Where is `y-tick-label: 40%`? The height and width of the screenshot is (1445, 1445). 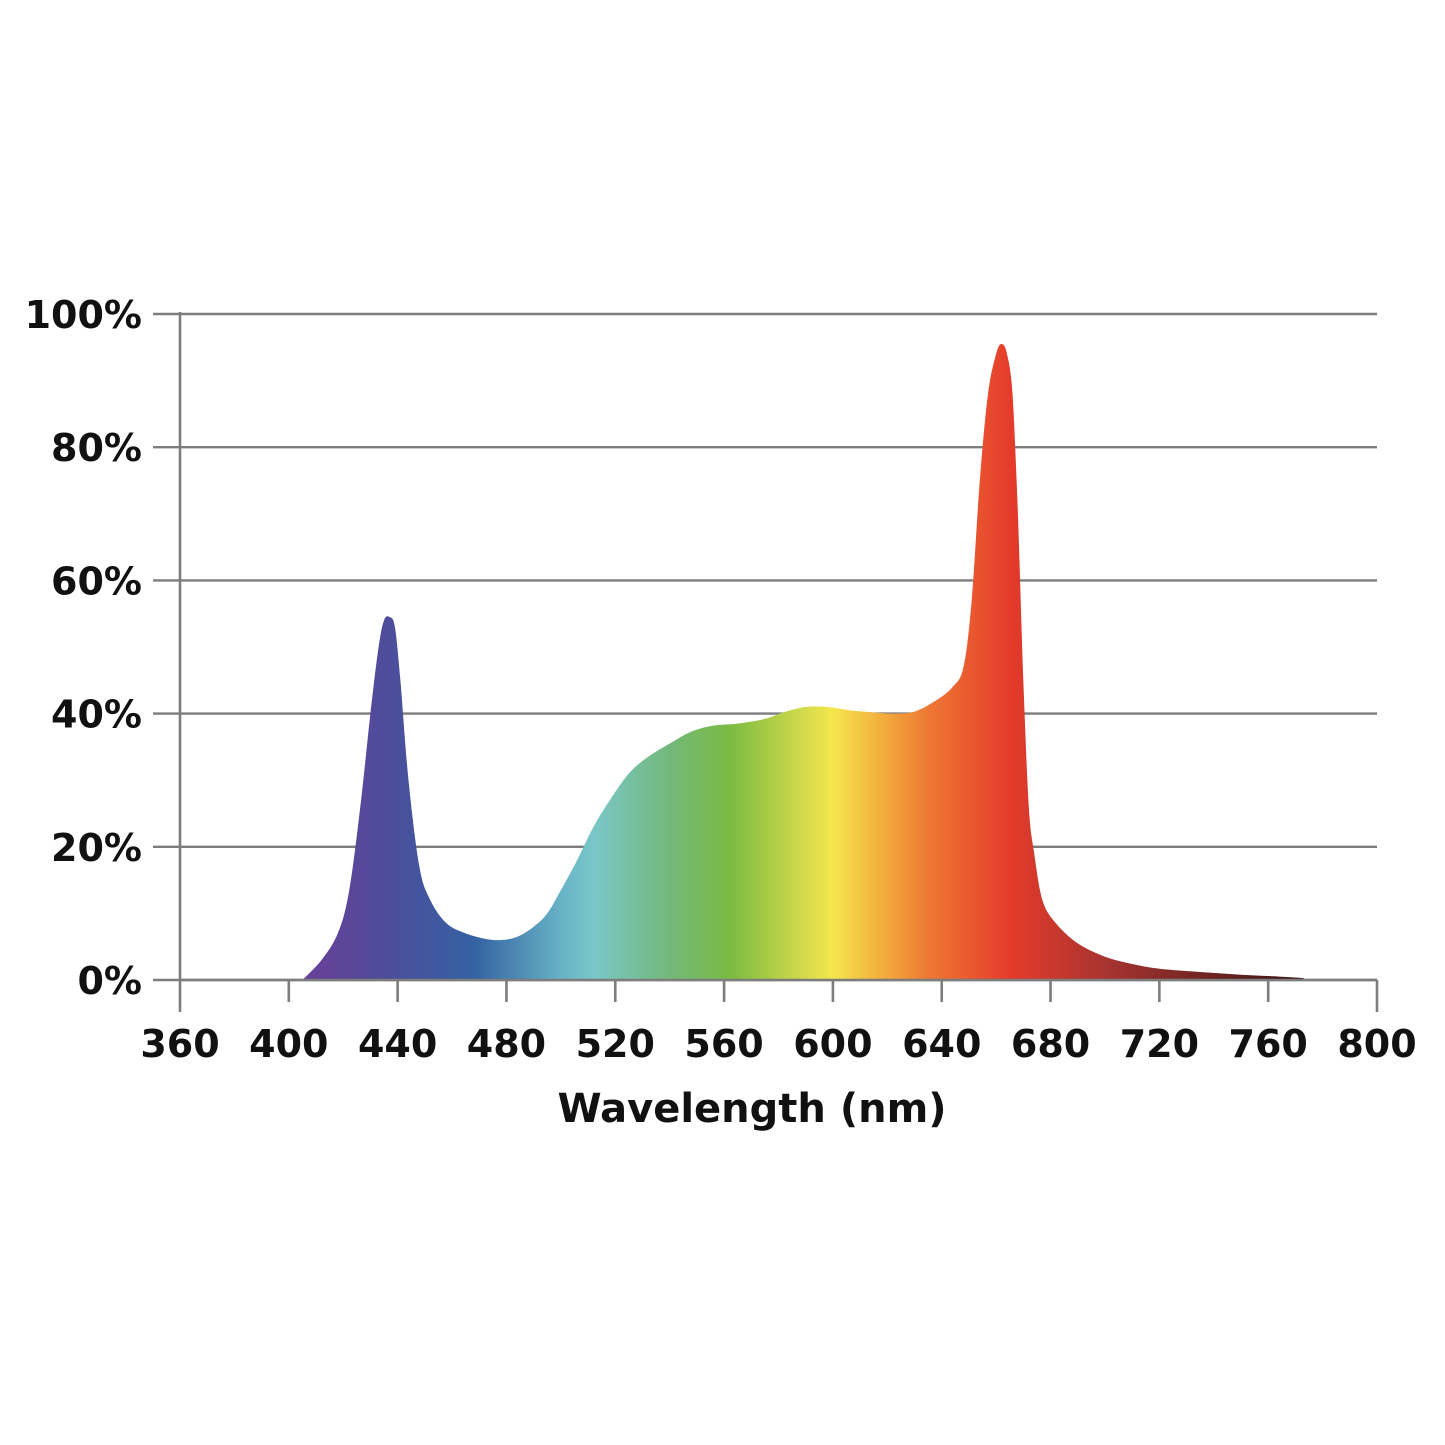 y-tick-label: 40% is located at coordinates (96, 715).